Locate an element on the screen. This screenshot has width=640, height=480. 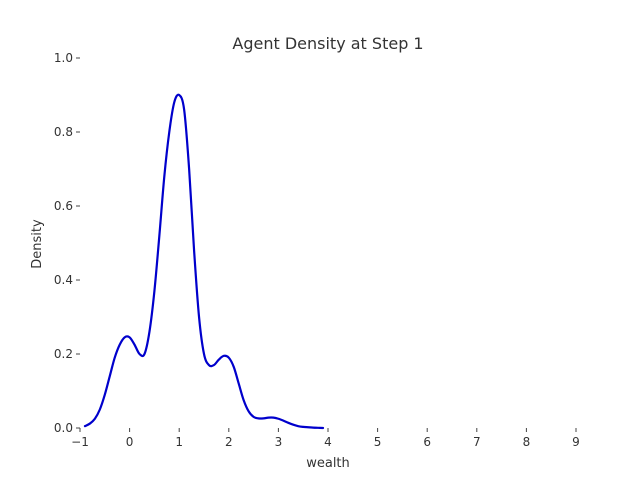
y-tick-label: 0.4 is located at coordinates (63, 280).